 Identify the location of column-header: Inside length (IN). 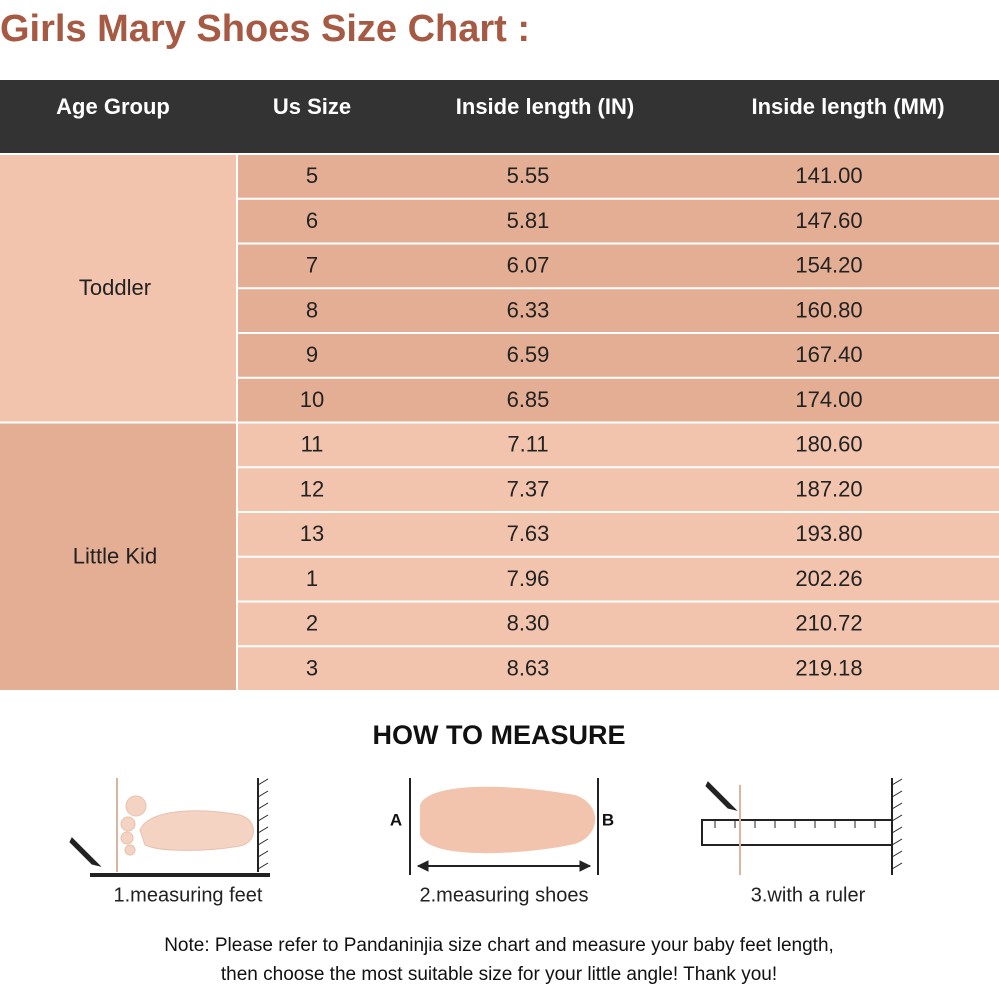
(545, 106).